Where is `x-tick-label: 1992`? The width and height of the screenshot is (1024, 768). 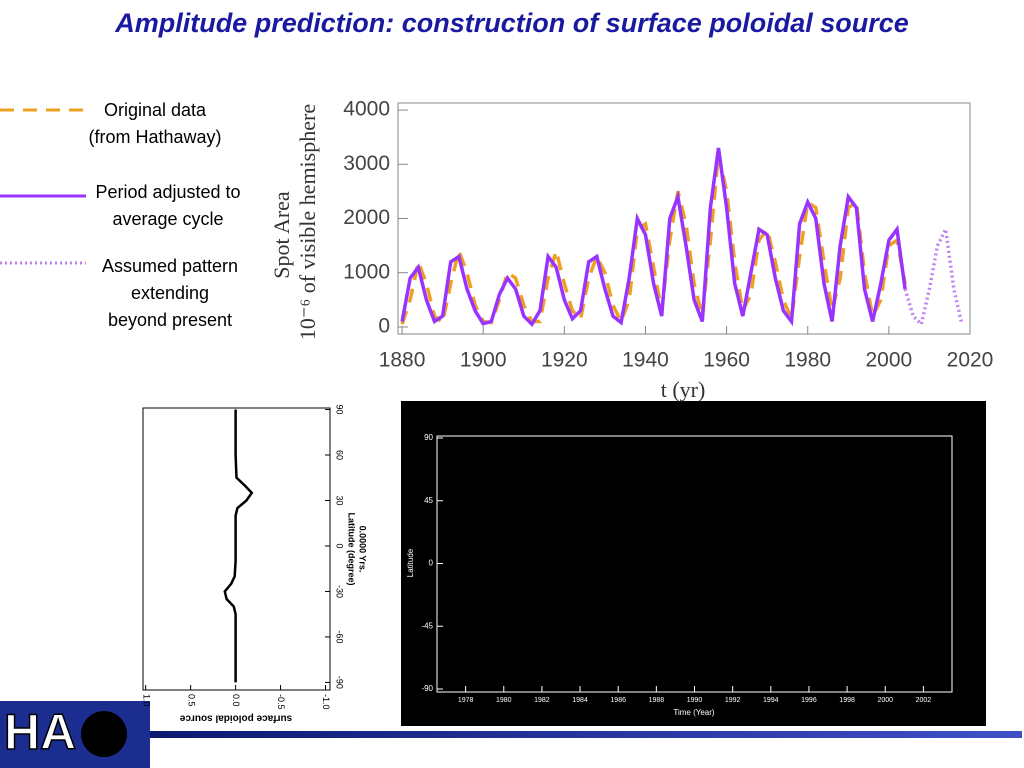
x-tick-label: 1992 is located at coordinates (733, 700).